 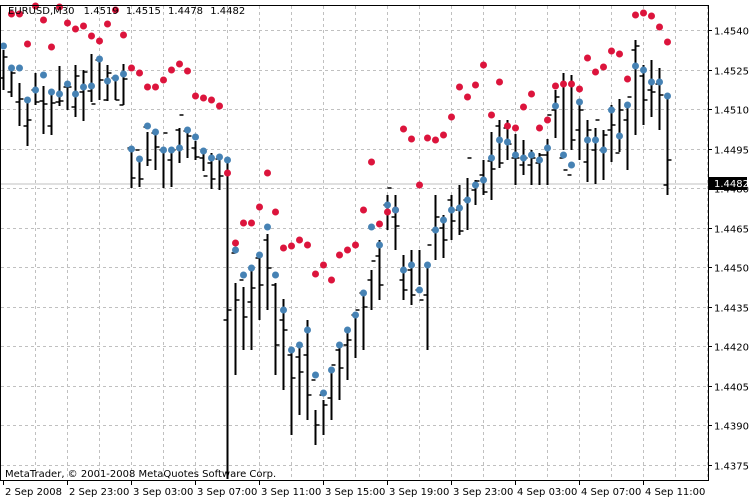 What do you see at coordinates (163, 492) in the screenshot?
I see `time-tick-label: 3 Sep 03:00` at bounding box center [163, 492].